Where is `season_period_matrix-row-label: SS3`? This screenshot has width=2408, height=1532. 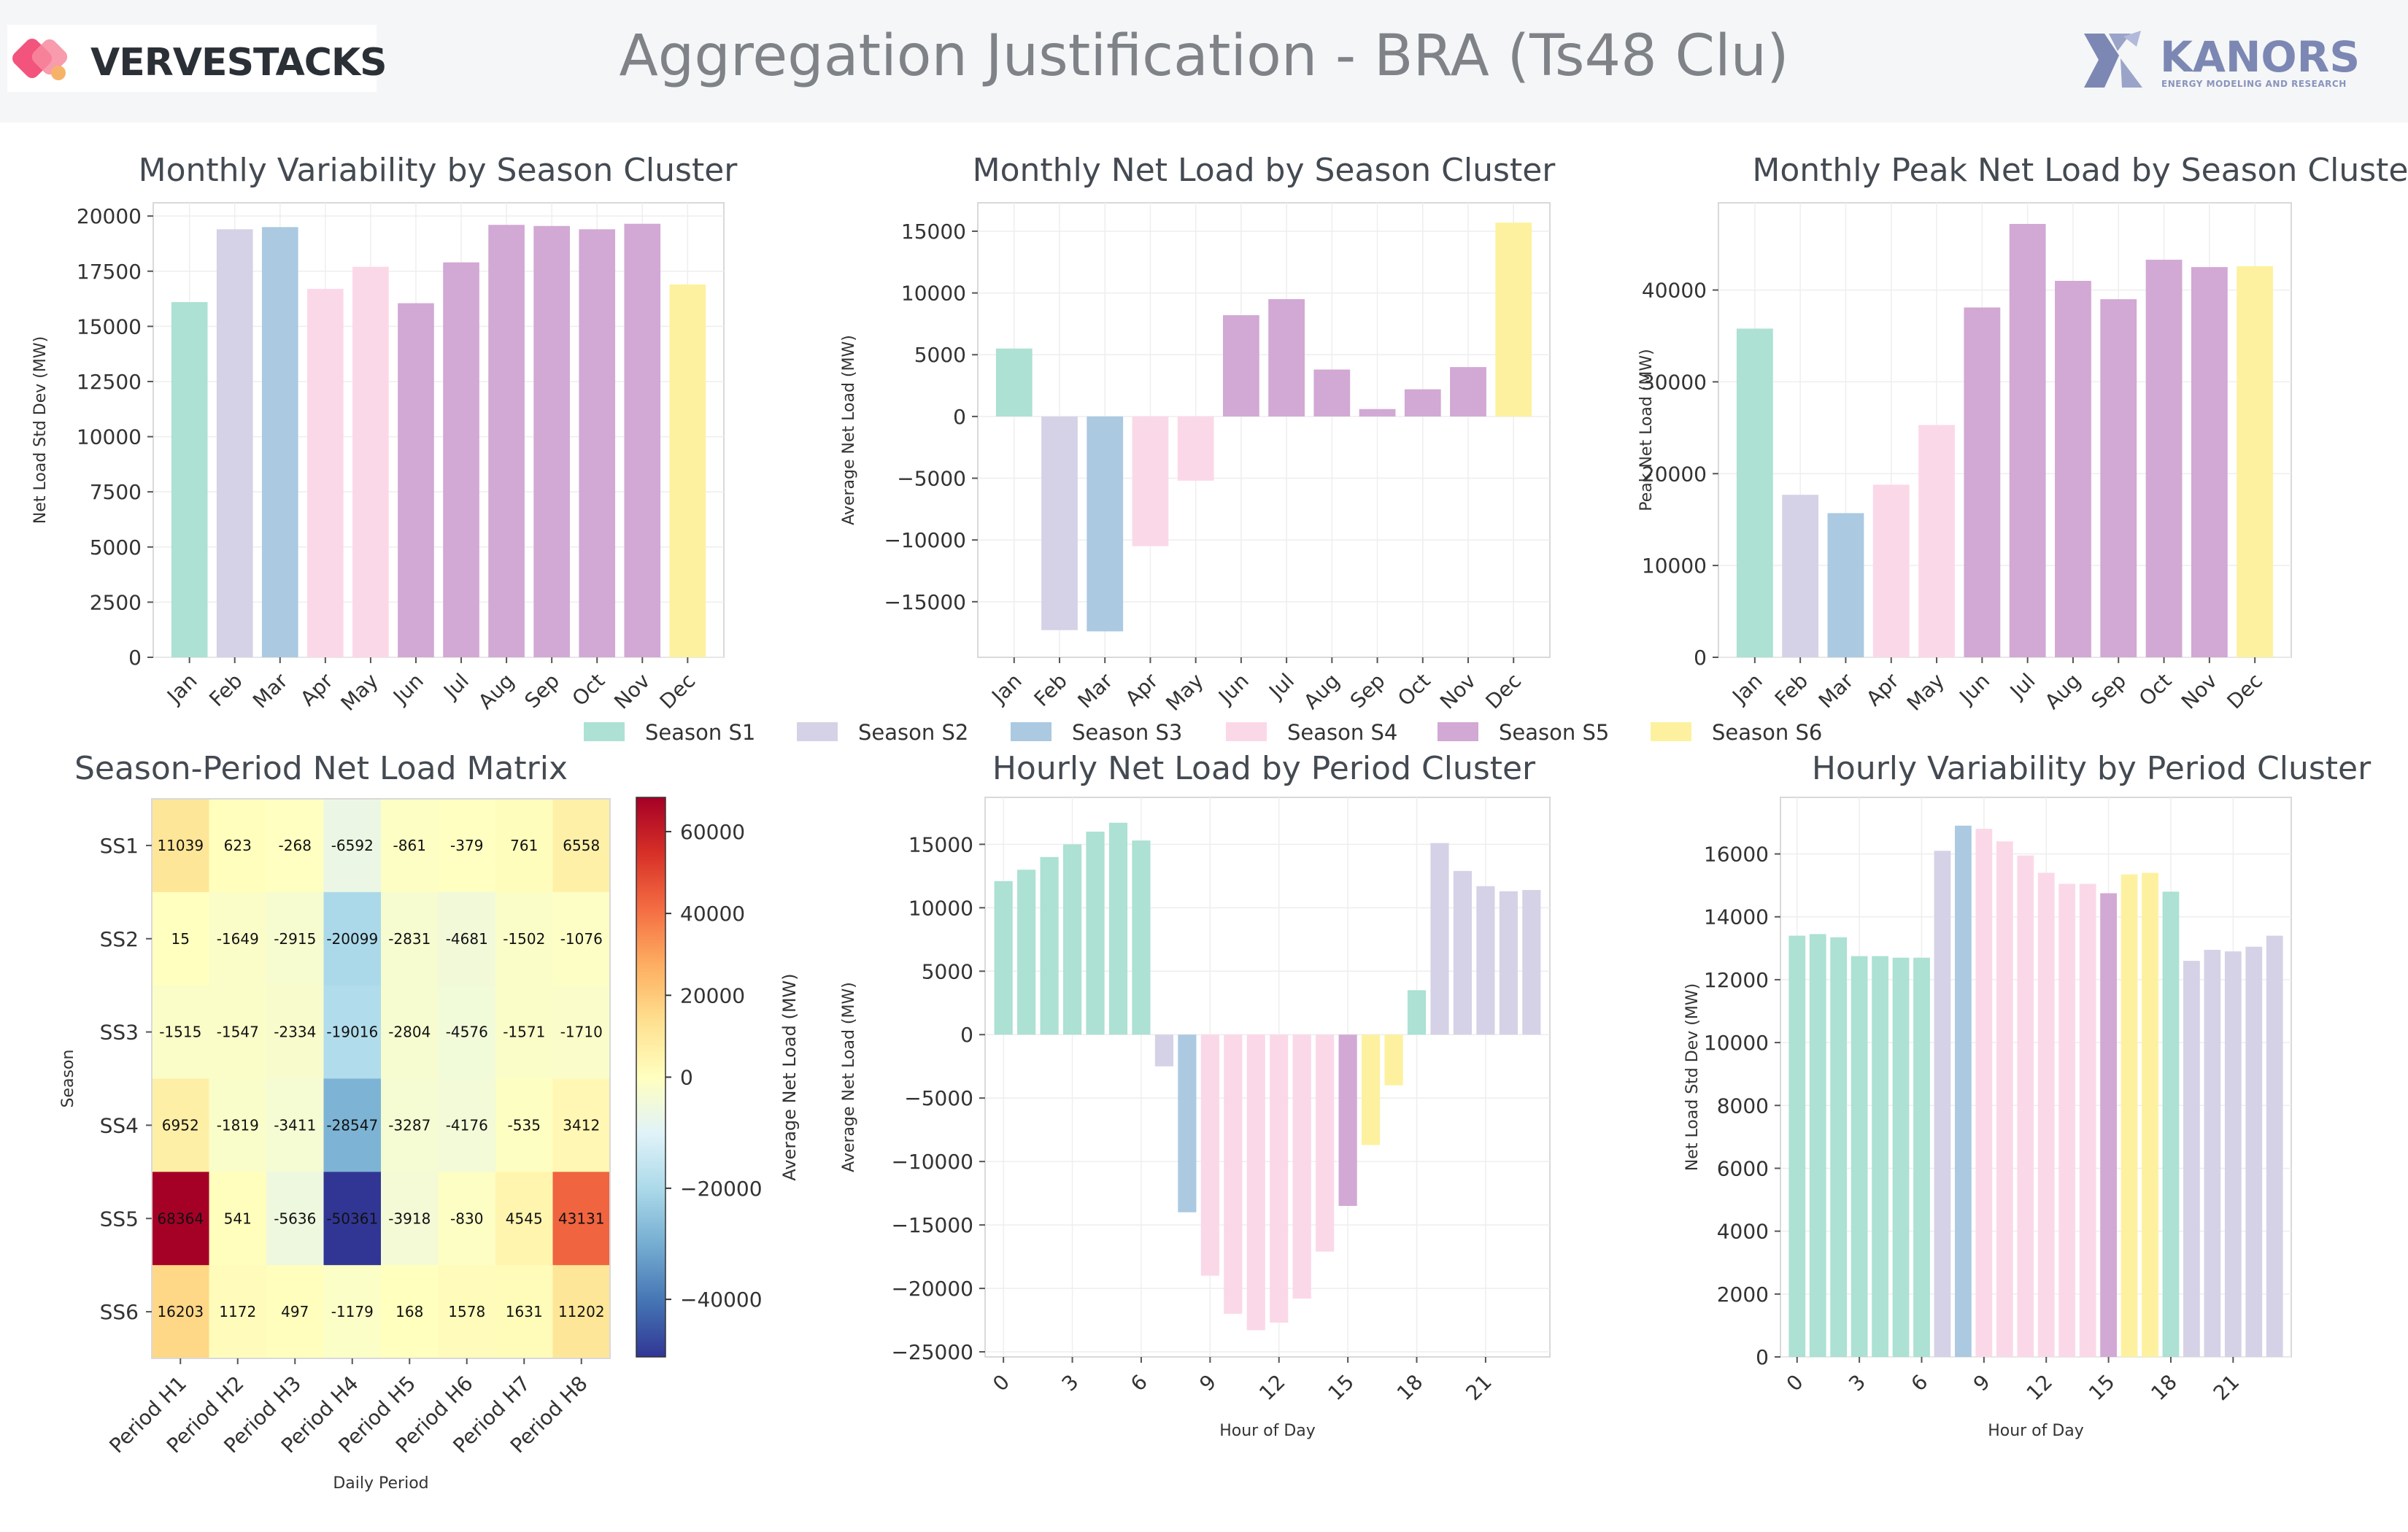 season_period_matrix-row-label: SS3 is located at coordinates (119, 1033).